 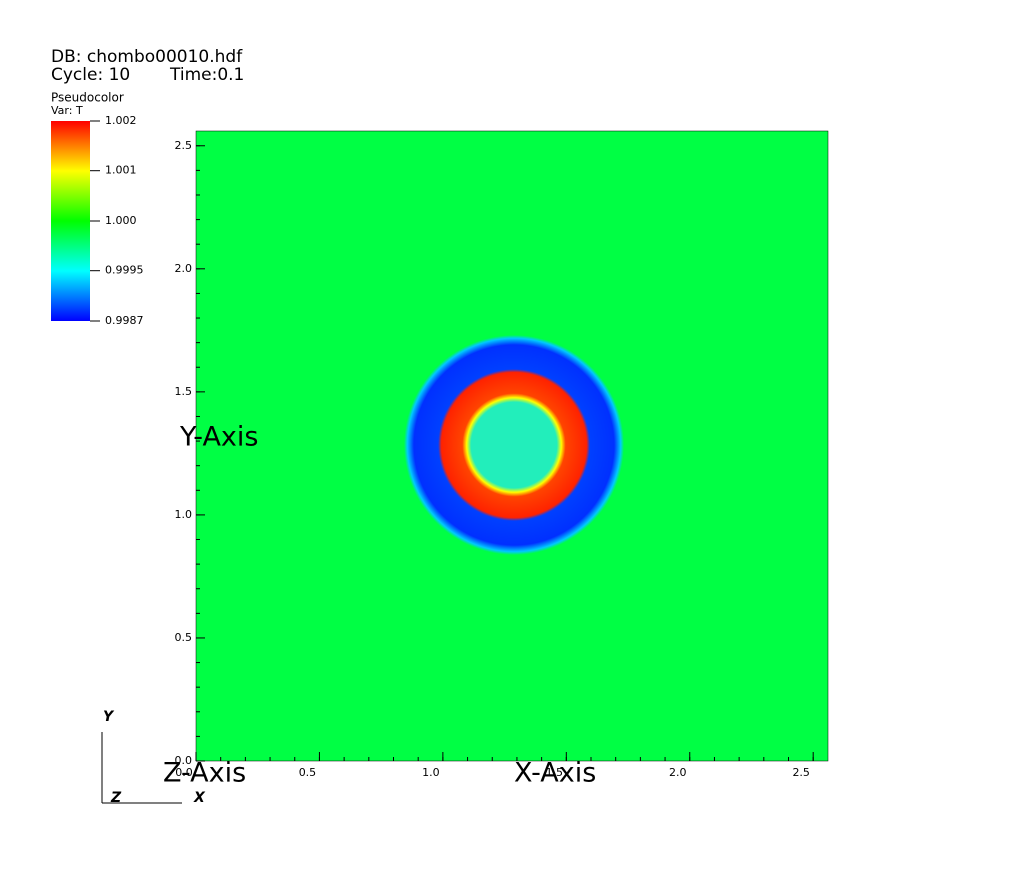 What do you see at coordinates (184, 637) in the screenshot?
I see `y-tick-label: 0.5` at bounding box center [184, 637].